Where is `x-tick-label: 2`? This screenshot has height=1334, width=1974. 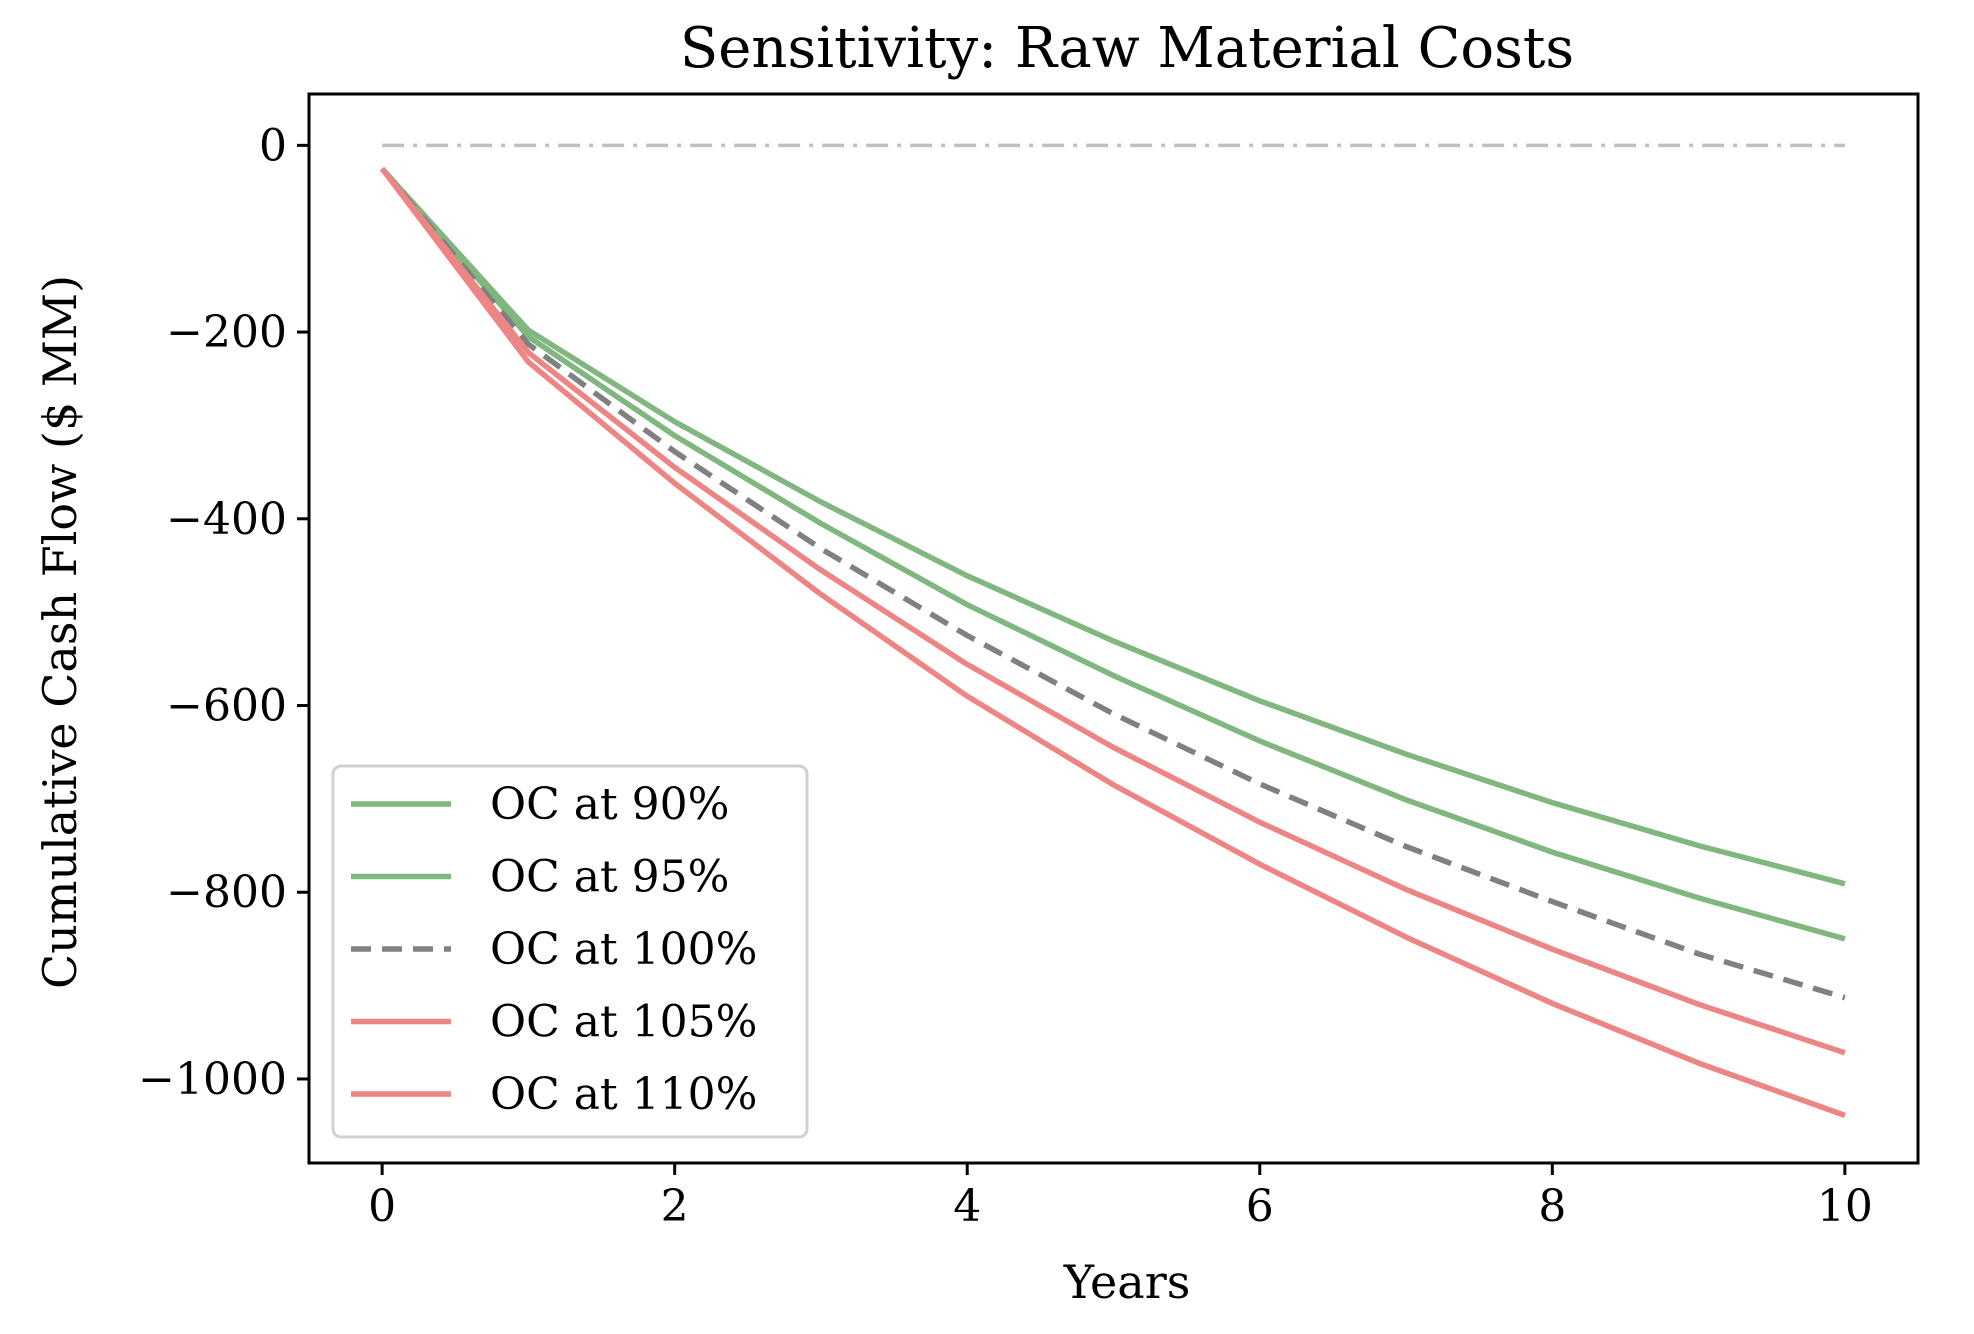 x-tick-label: 2 is located at coordinates (675, 1206).